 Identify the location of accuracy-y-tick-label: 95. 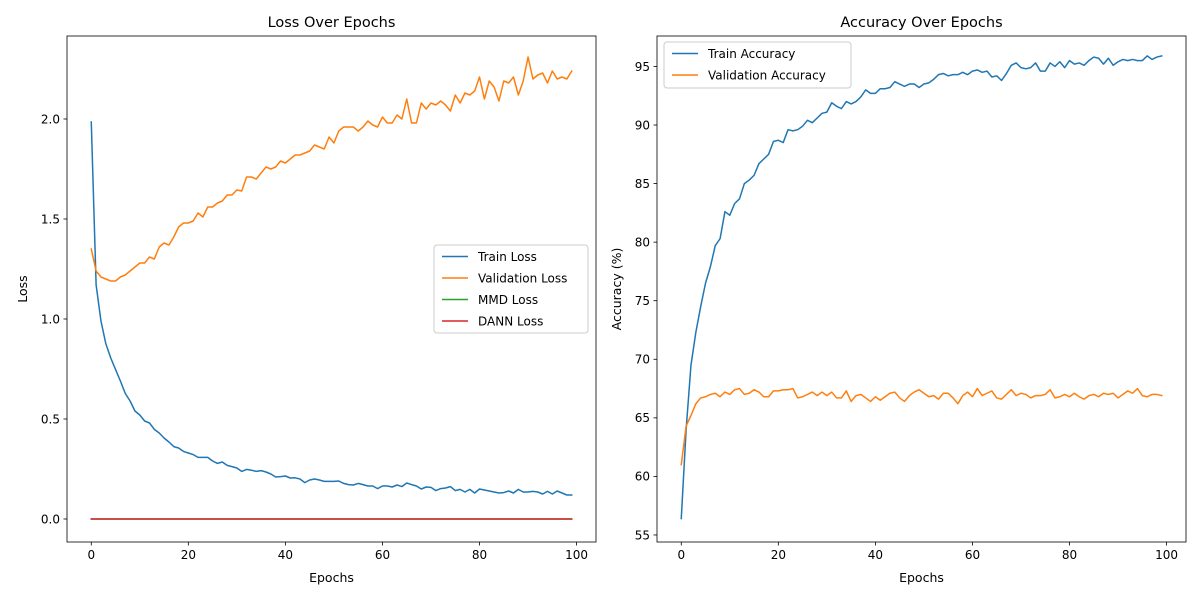
(642, 67).